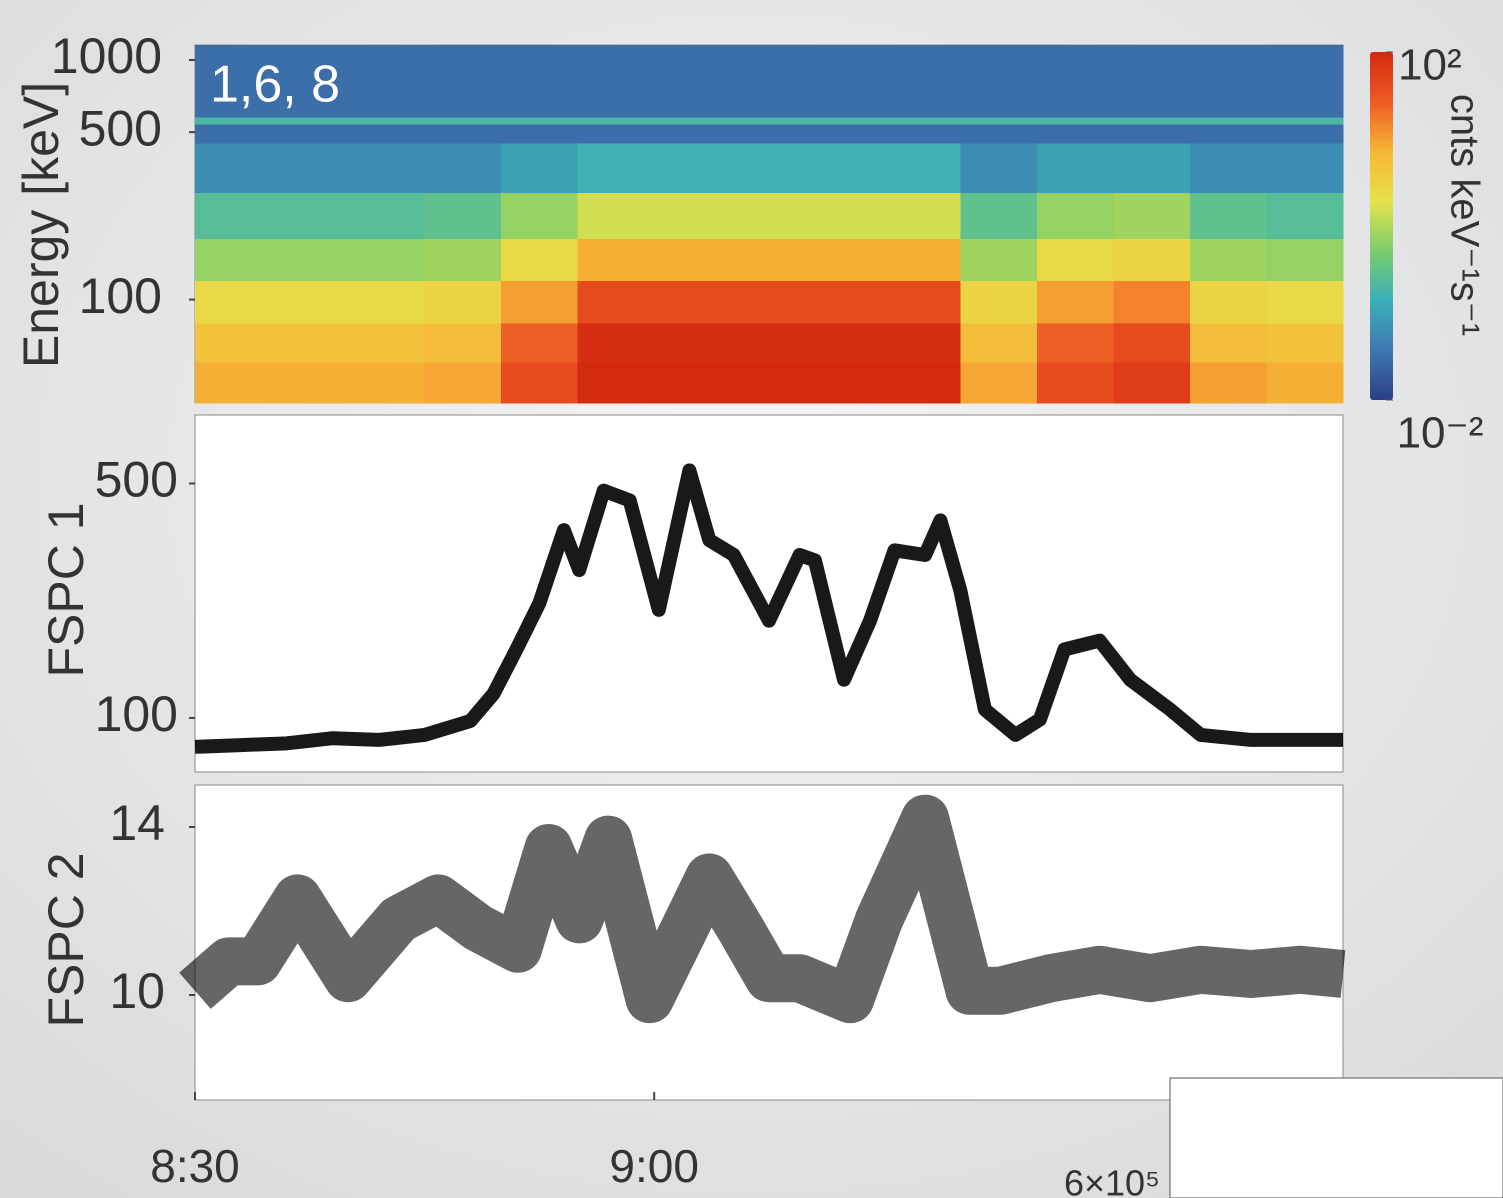 Image resolution: width=1503 pixels, height=1198 pixels. Describe the element at coordinates (1464, 215) in the screenshot. I see `colorbar-label: cnts keV⁻¹s⁻¹` at that location.